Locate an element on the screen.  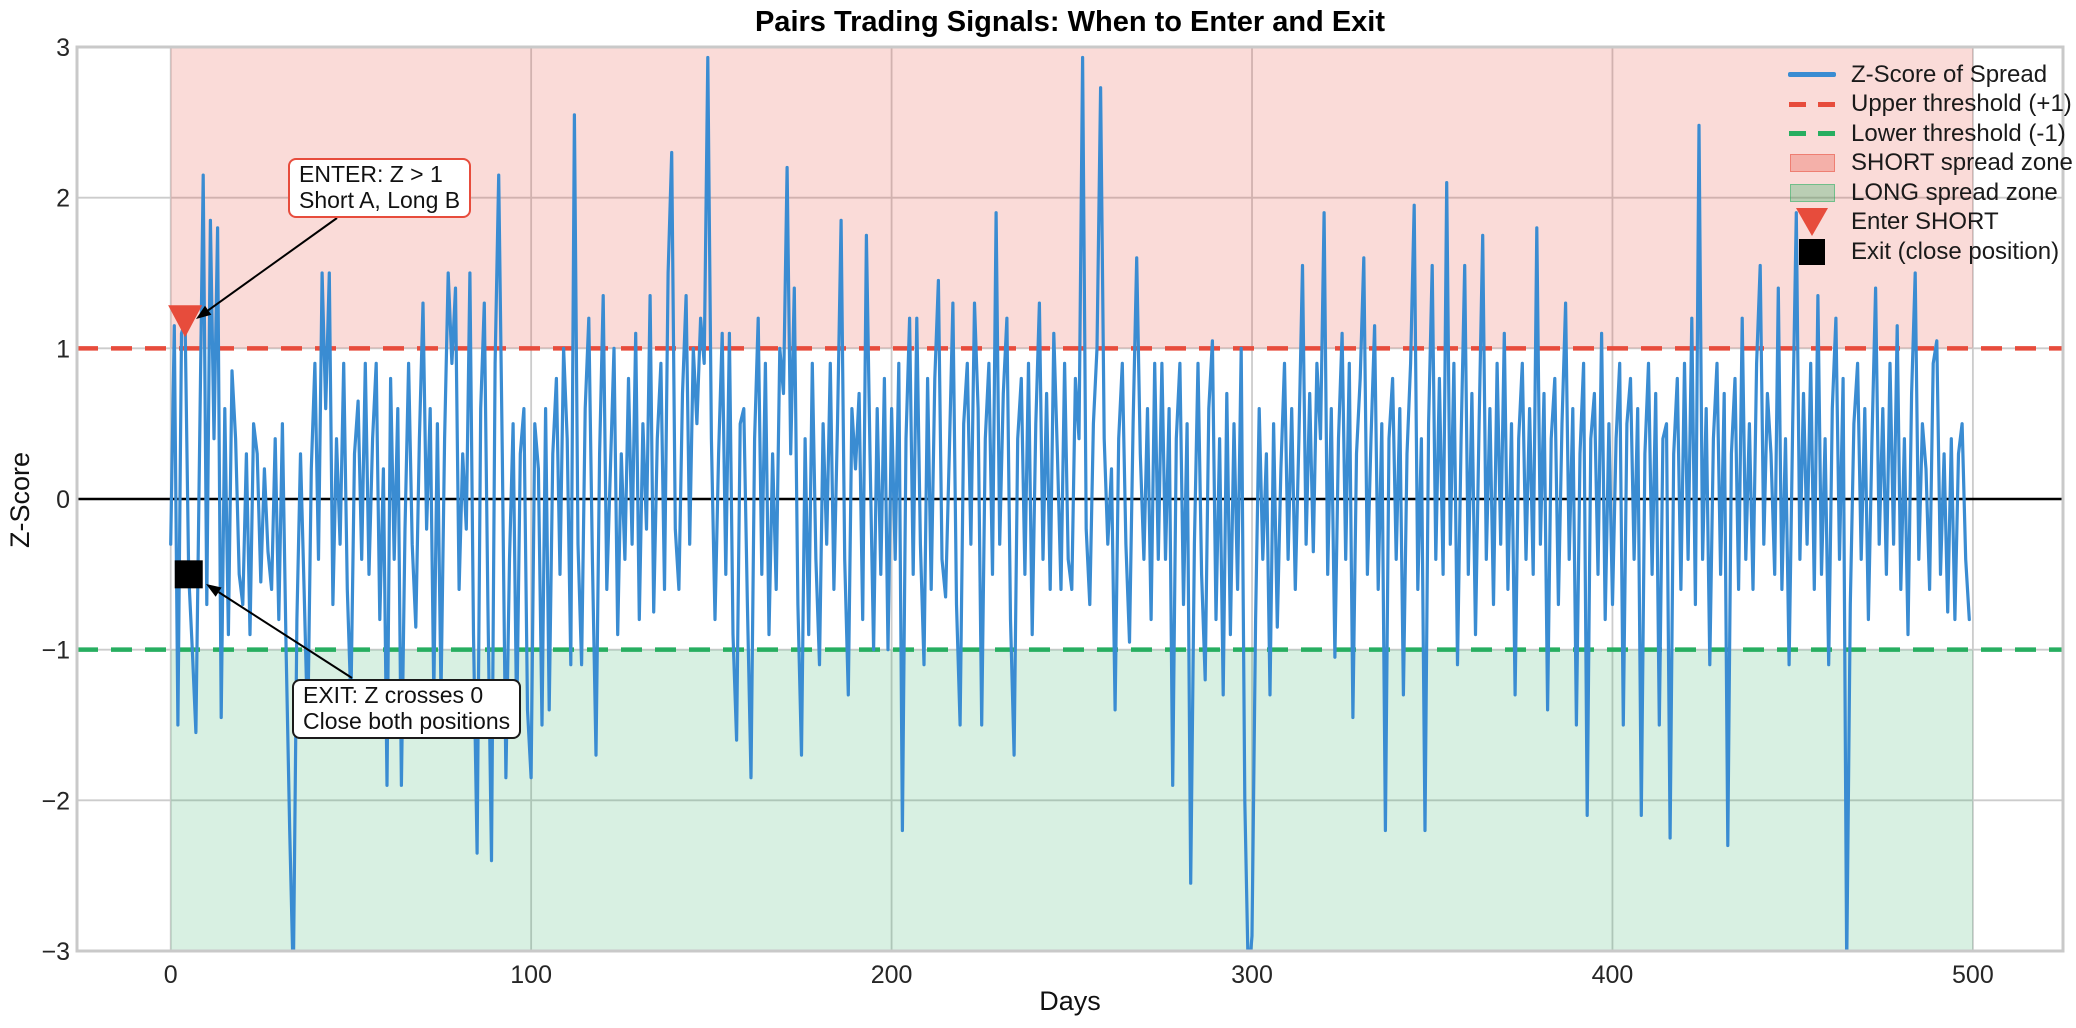
annotation-exit-line2: Close both positions is located at coordinates (407, 721).